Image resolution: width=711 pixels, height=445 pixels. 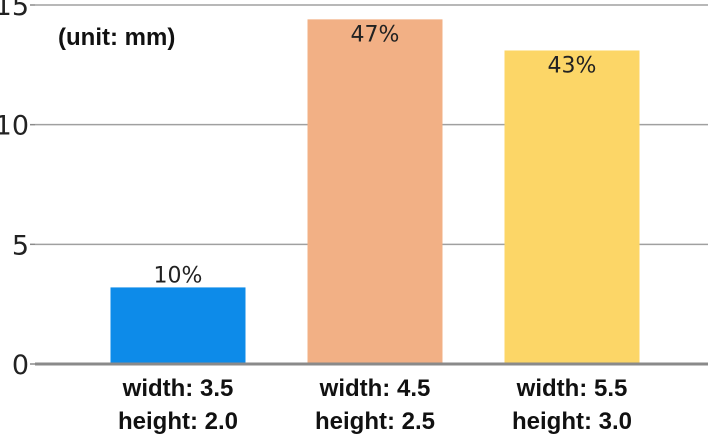 What do you see at coordinates (572, 388) in the screenshot?
I see `x-tick-label: width: 5.5` at bounding box center [572, 388].